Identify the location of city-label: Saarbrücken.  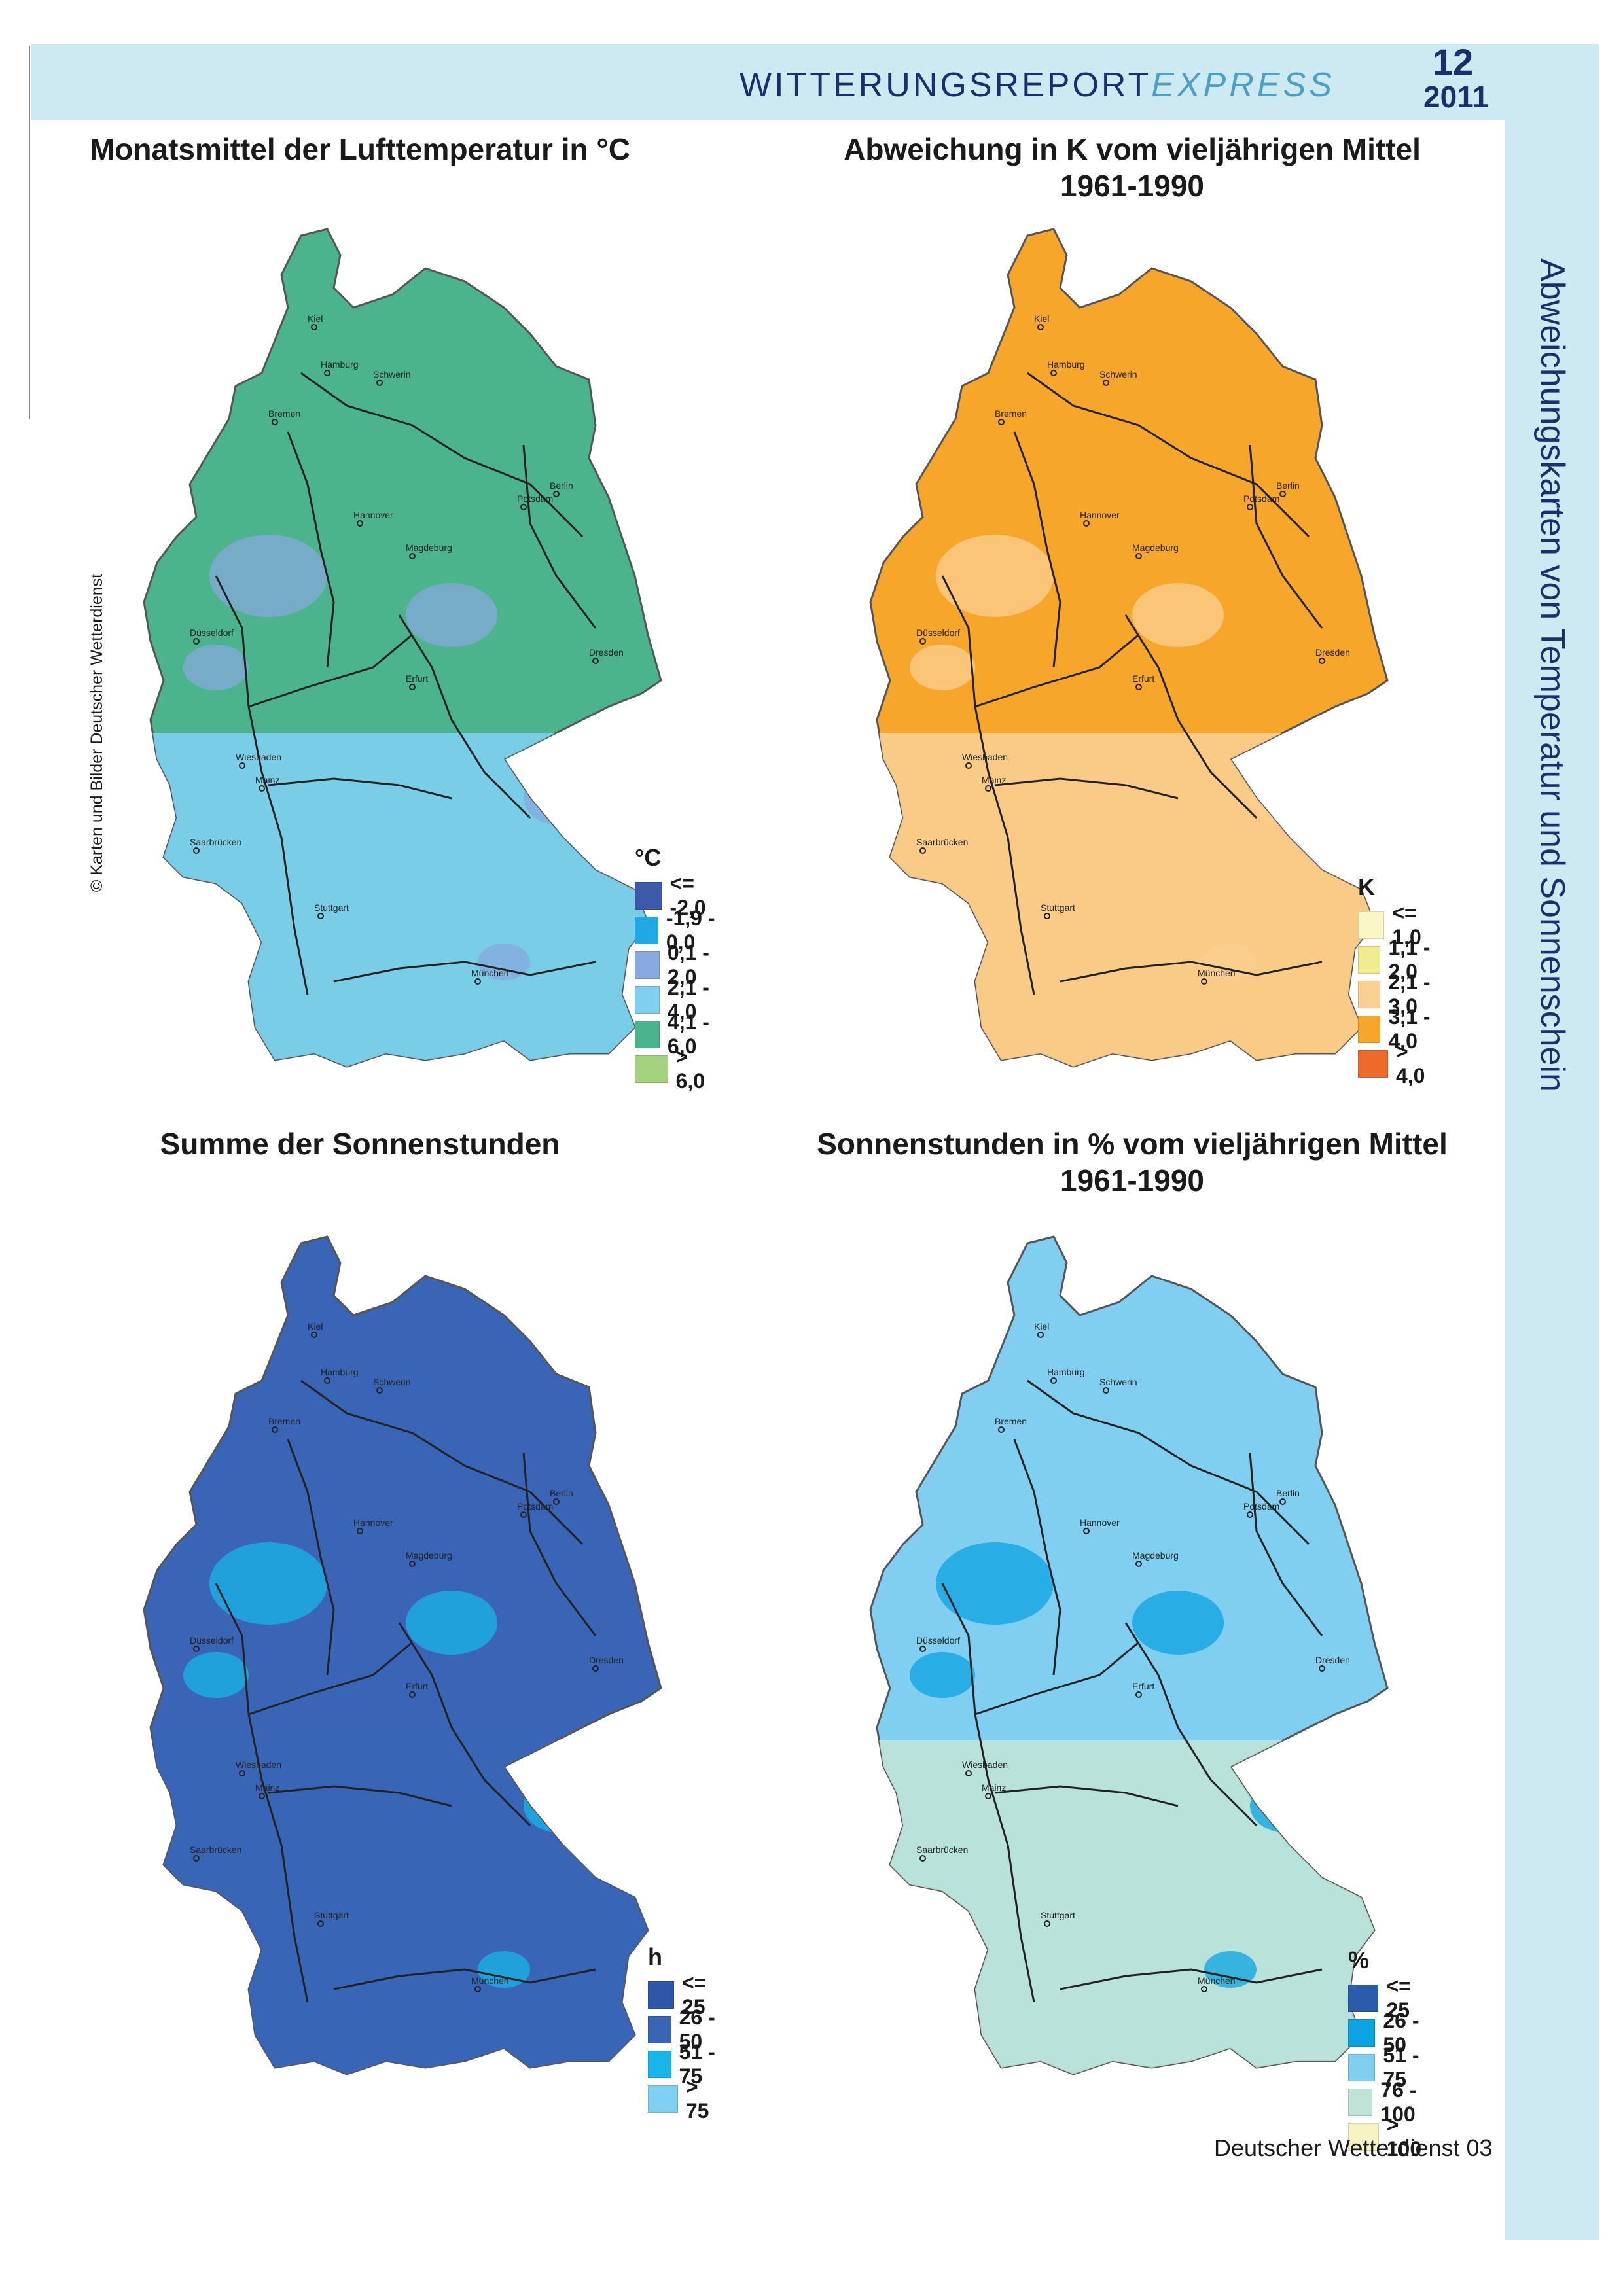
(216, 1850).